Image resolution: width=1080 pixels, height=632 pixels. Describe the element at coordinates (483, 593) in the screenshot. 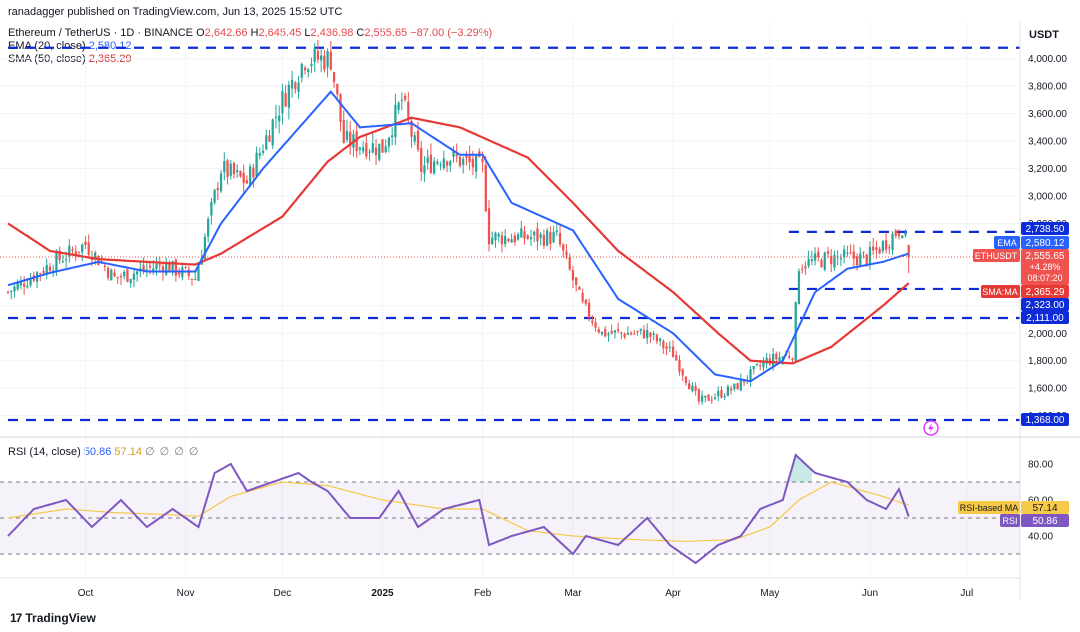

I see `time-tick-label: Feb` at that location.